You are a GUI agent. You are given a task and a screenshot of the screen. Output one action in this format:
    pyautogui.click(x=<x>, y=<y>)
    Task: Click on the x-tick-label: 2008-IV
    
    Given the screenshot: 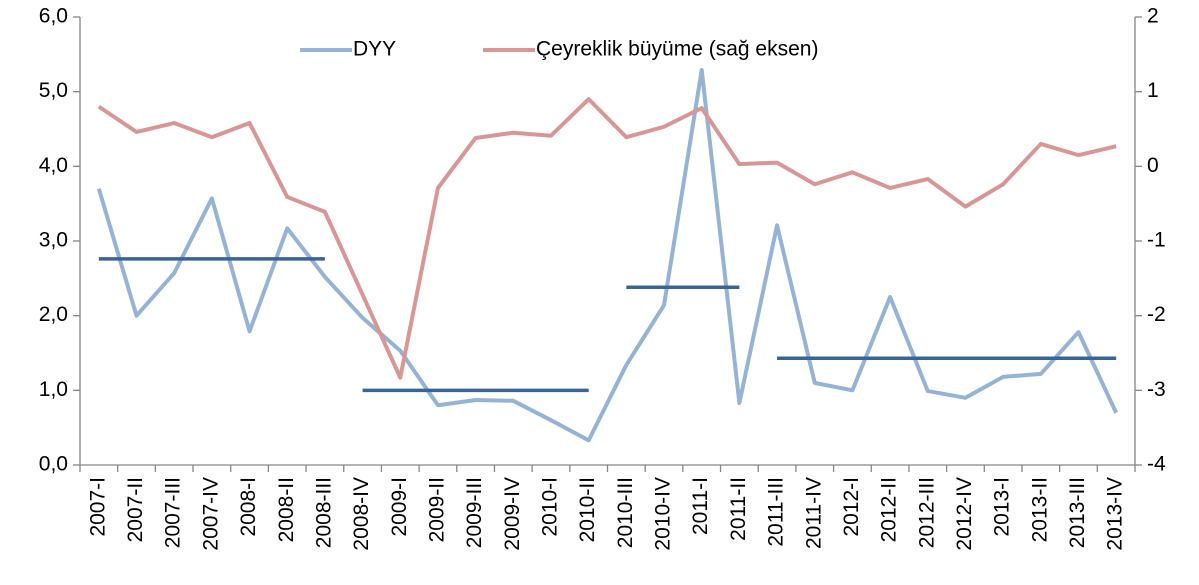 What is the action you would take?
    pyautogui.click(x=361, y=514)
    